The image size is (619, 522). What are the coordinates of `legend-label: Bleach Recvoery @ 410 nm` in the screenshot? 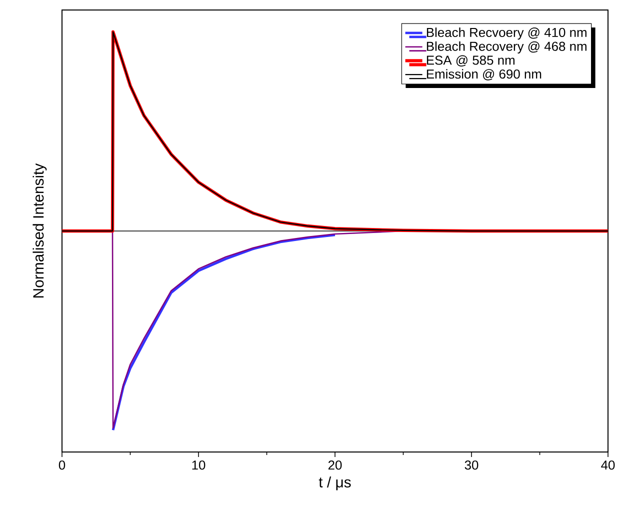 It's located at (506, 34).